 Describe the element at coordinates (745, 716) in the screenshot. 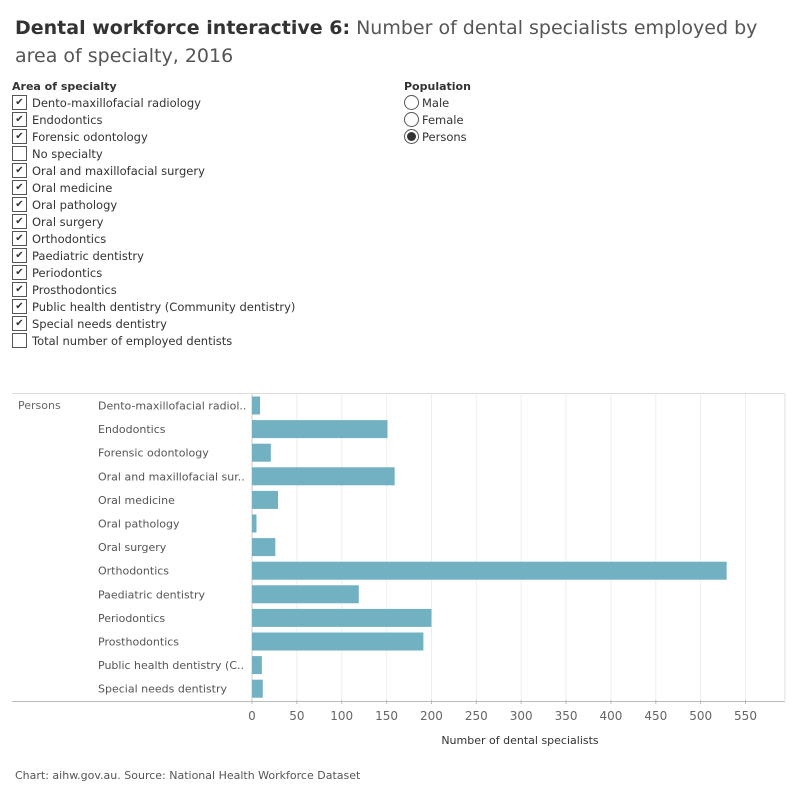

I see `x-tick-label: 550` at that location.